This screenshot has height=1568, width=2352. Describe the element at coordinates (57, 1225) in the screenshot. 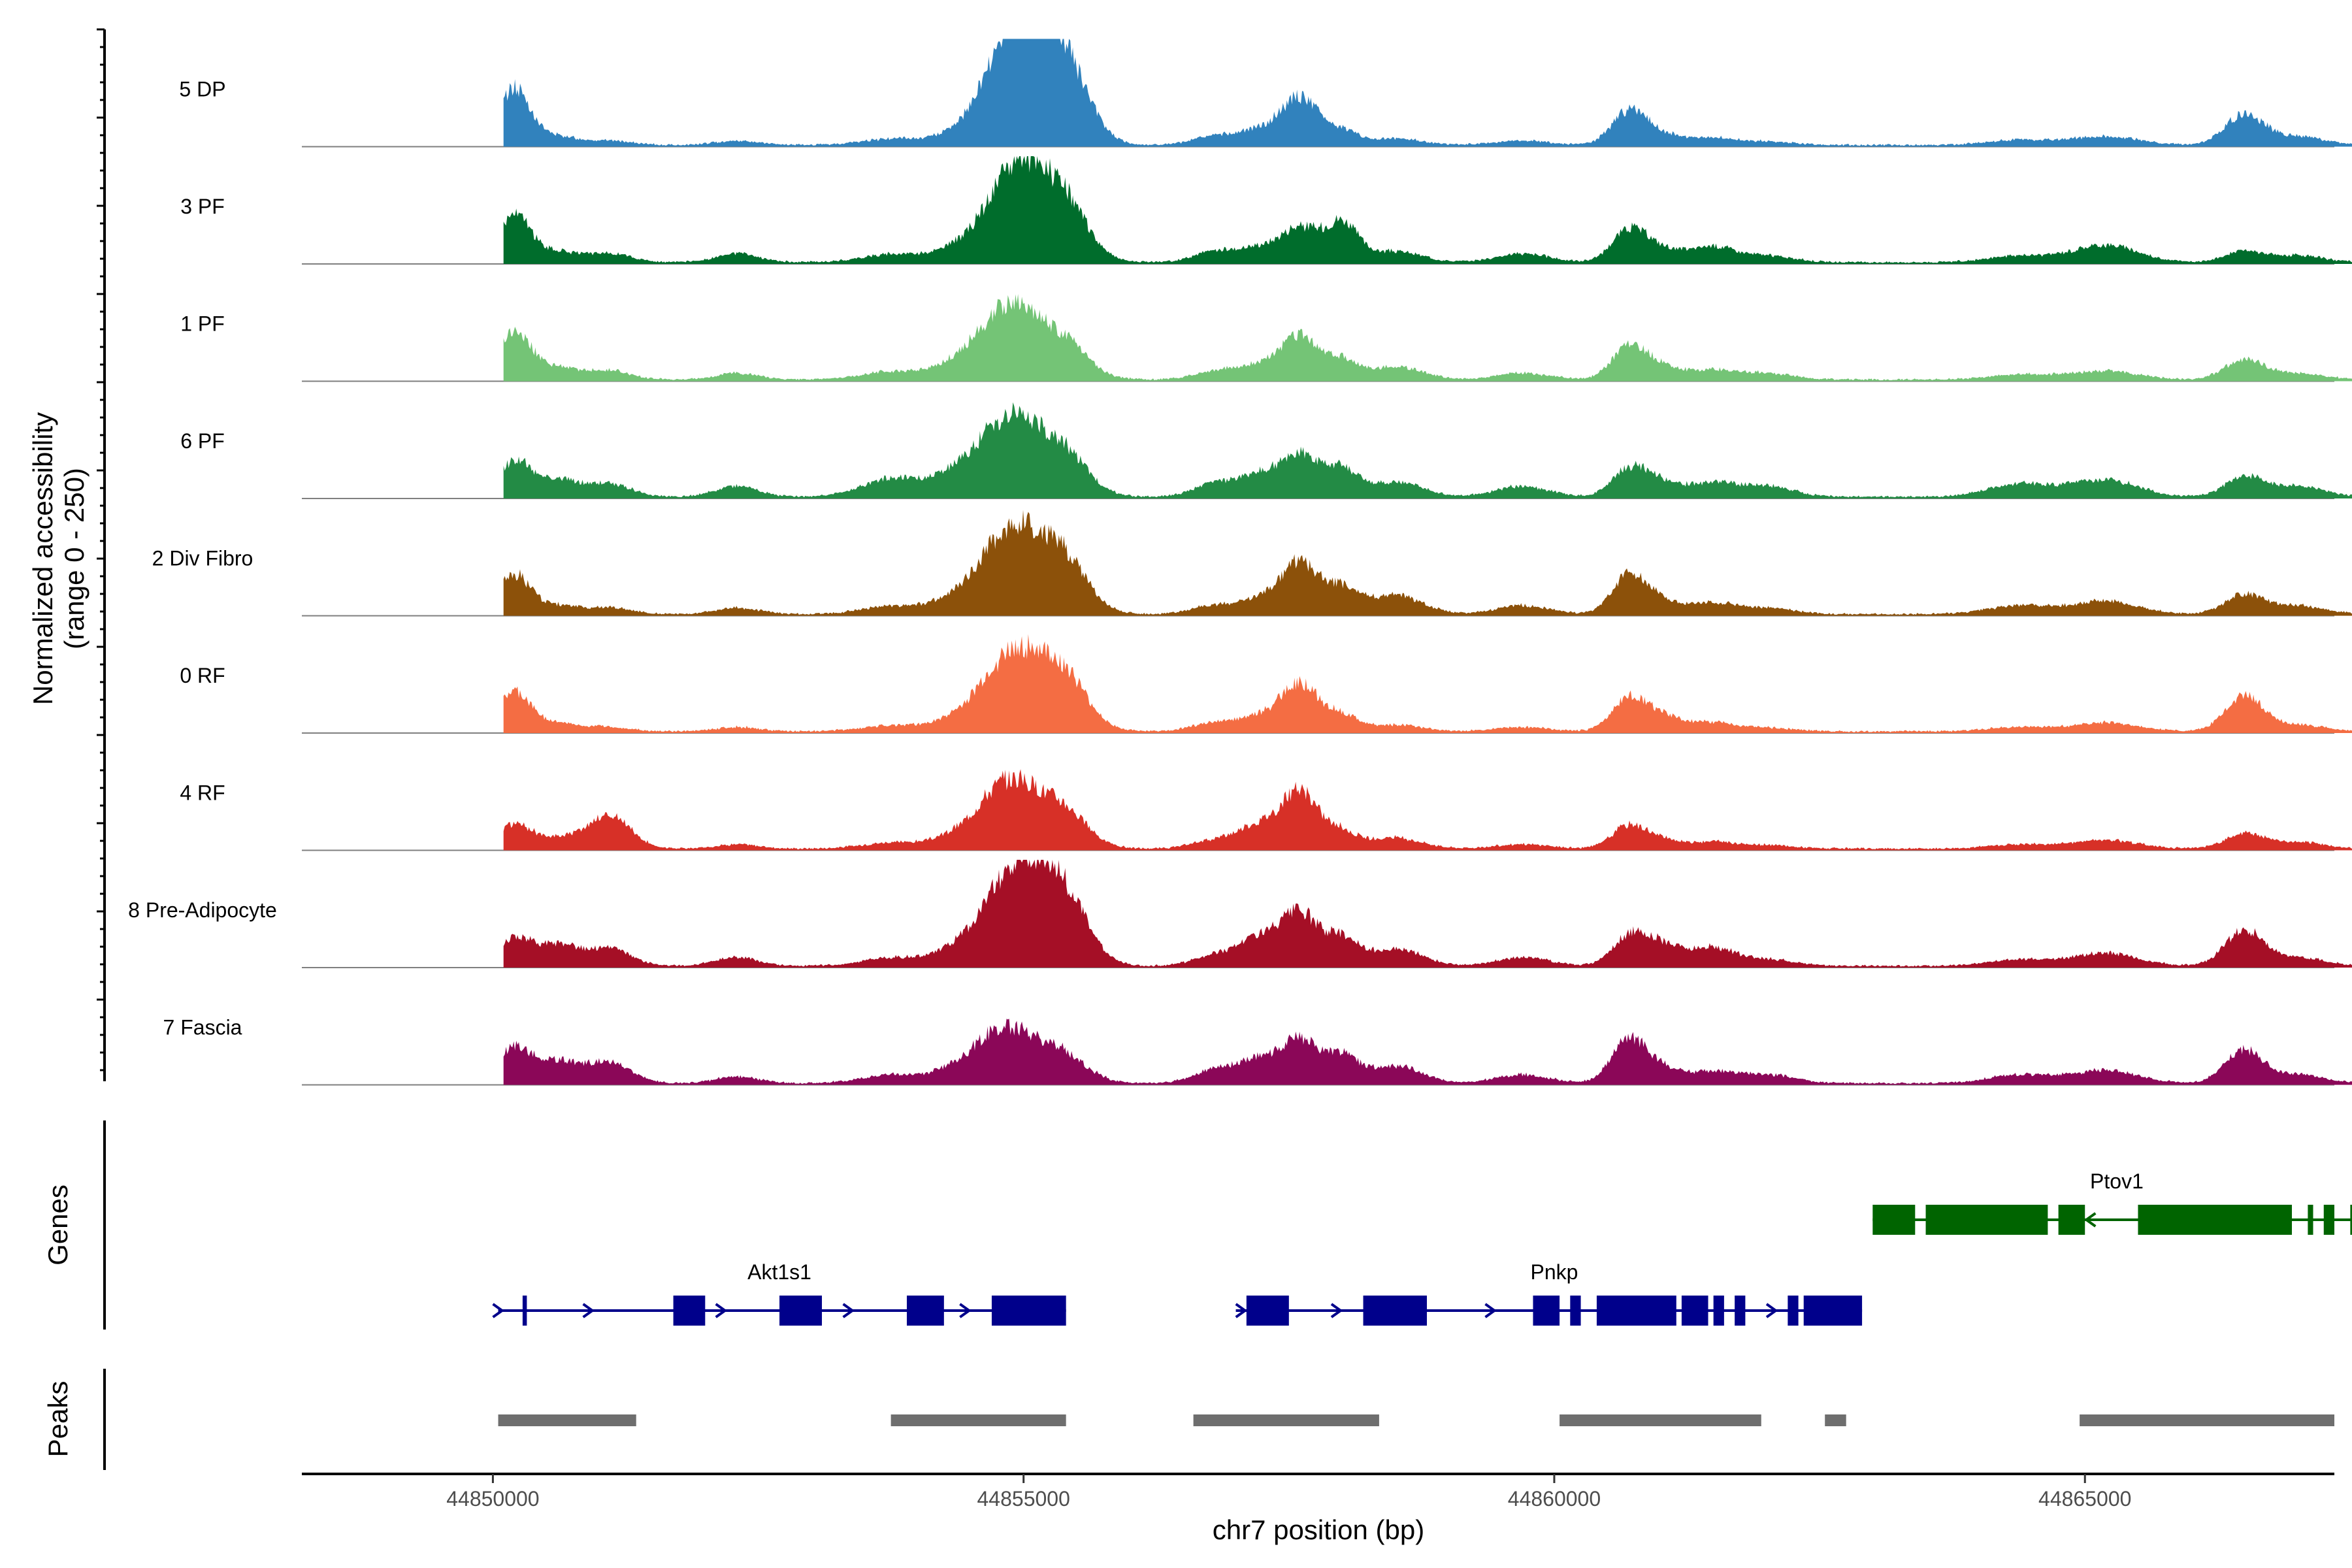

I see `genes-panel-title: Genes` at that location.